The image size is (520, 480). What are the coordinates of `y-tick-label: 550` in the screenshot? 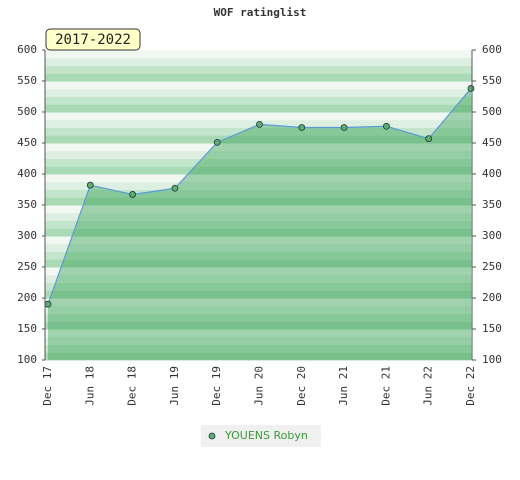 It's located at (27, 80).